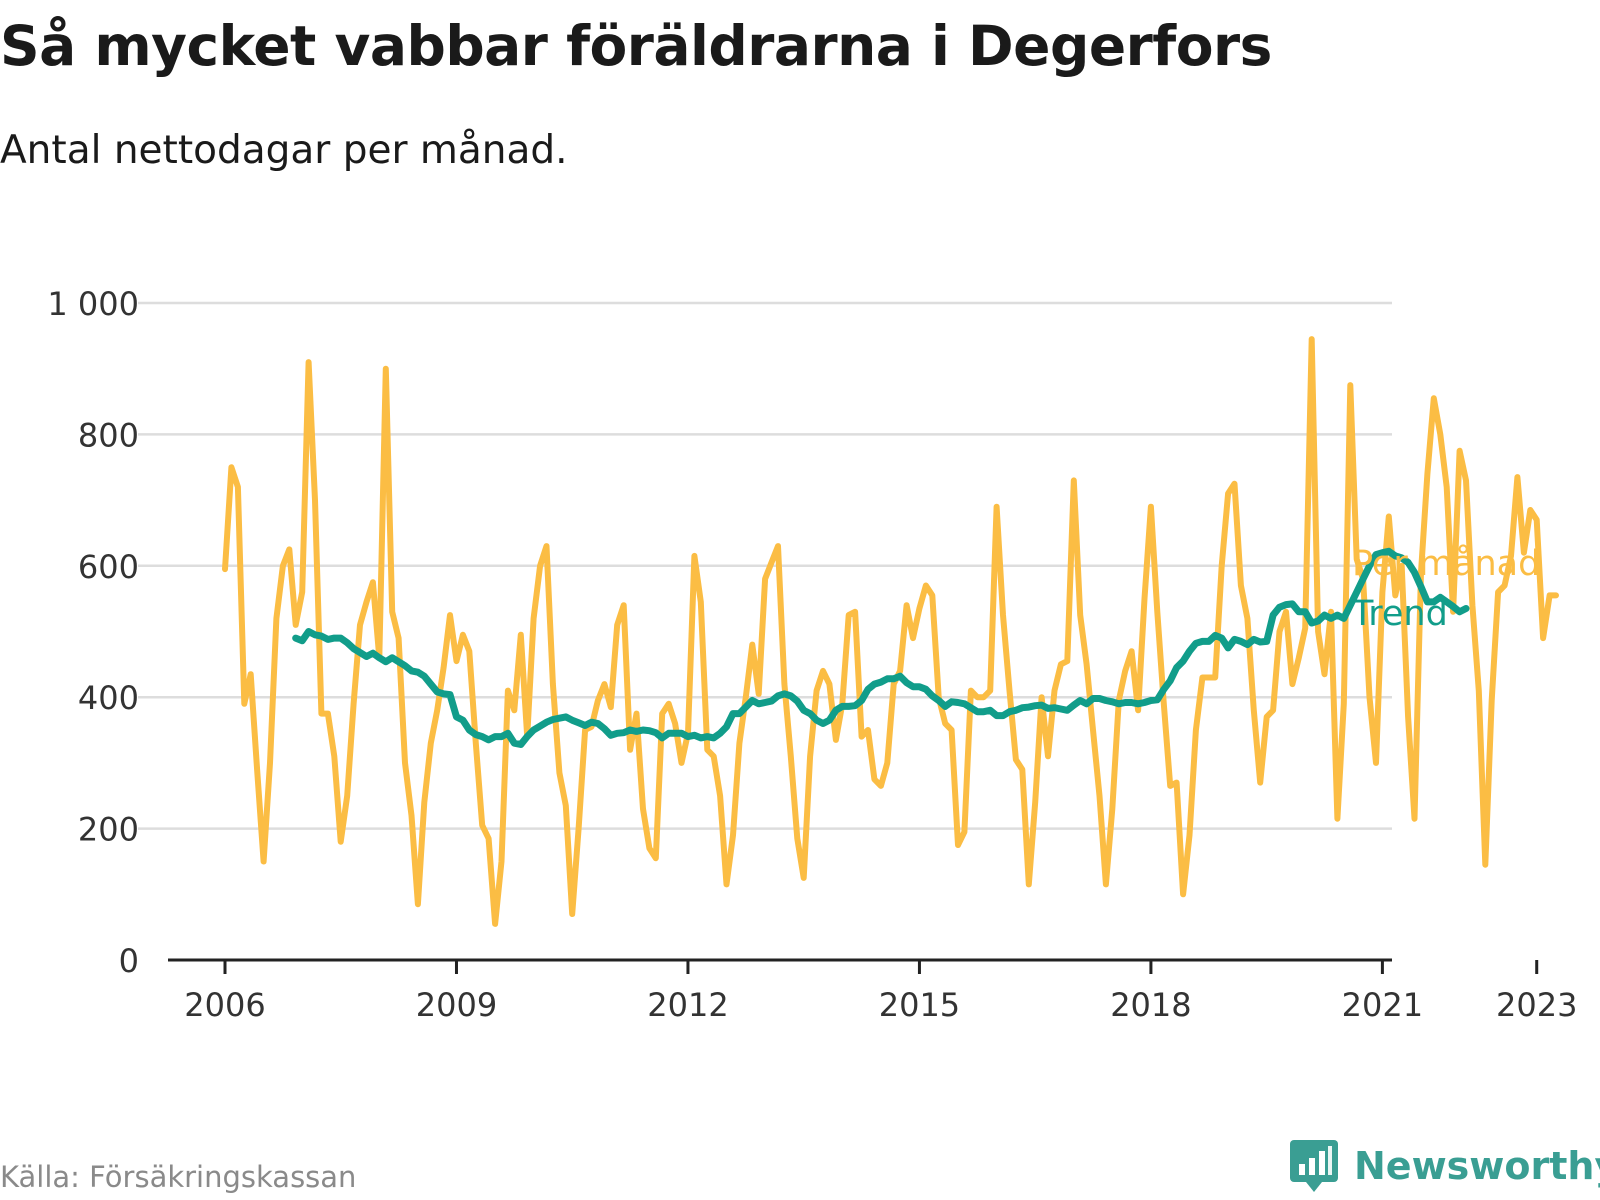 This screenshot has height=1200, width=1600. What do you see at coordinates (872, 991) in the screenshot?
I see `x-axis: 2006 2009 2012 2015 2018 2021 2023` at bounding box center [872, 991].